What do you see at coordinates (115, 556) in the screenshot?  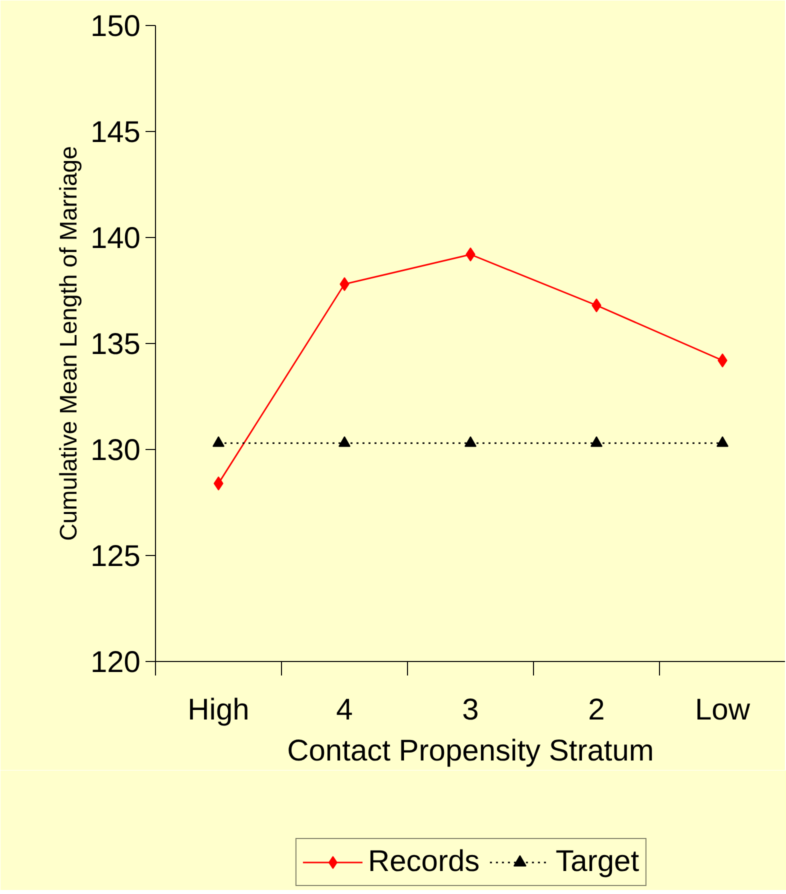 I see `y-tick-label: 125` at bounding box center [115, 556].